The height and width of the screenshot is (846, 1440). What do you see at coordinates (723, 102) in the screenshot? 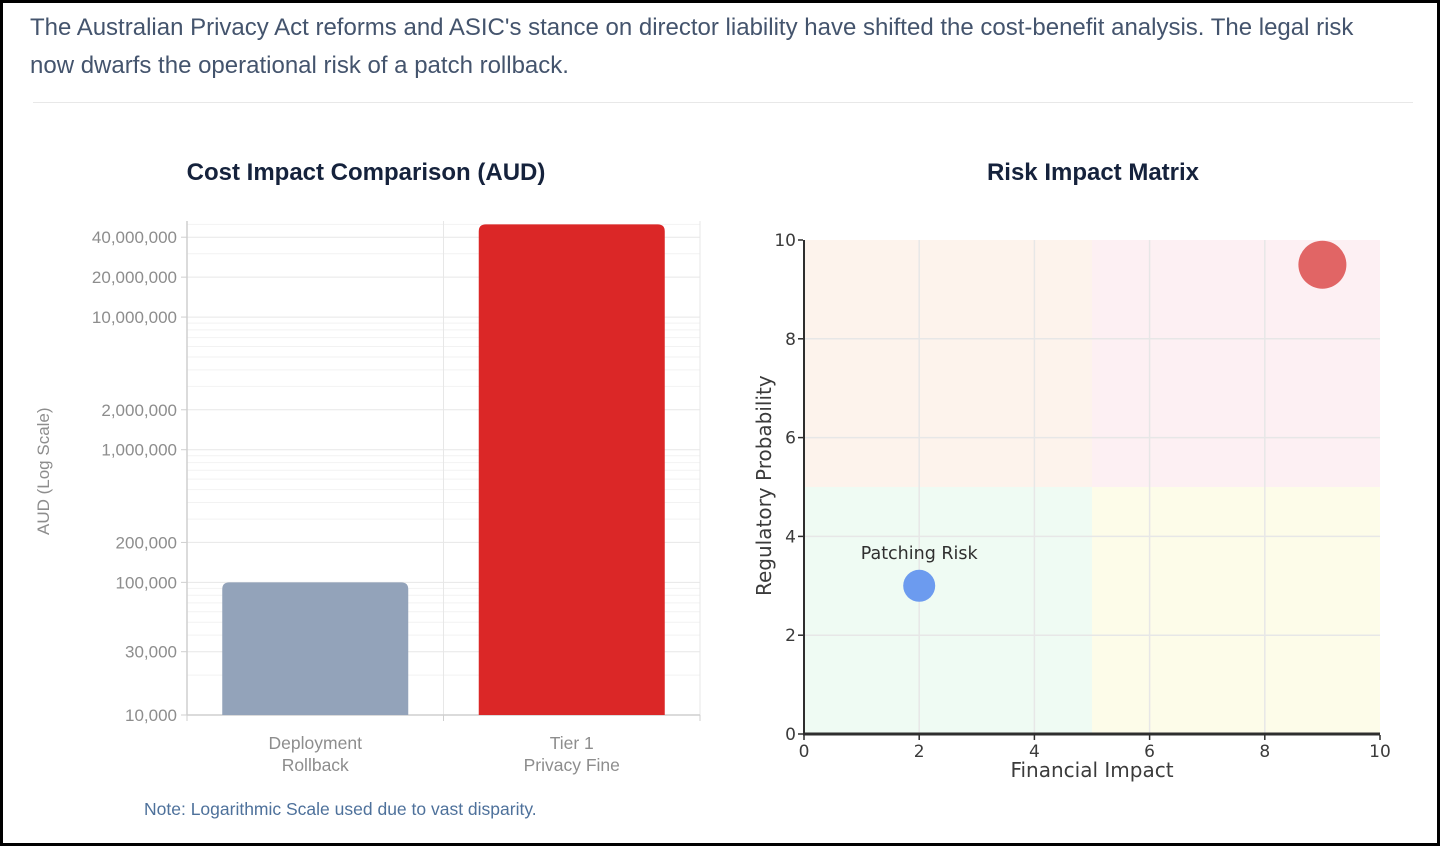
I see `divider` at bounding box center [723, 102].